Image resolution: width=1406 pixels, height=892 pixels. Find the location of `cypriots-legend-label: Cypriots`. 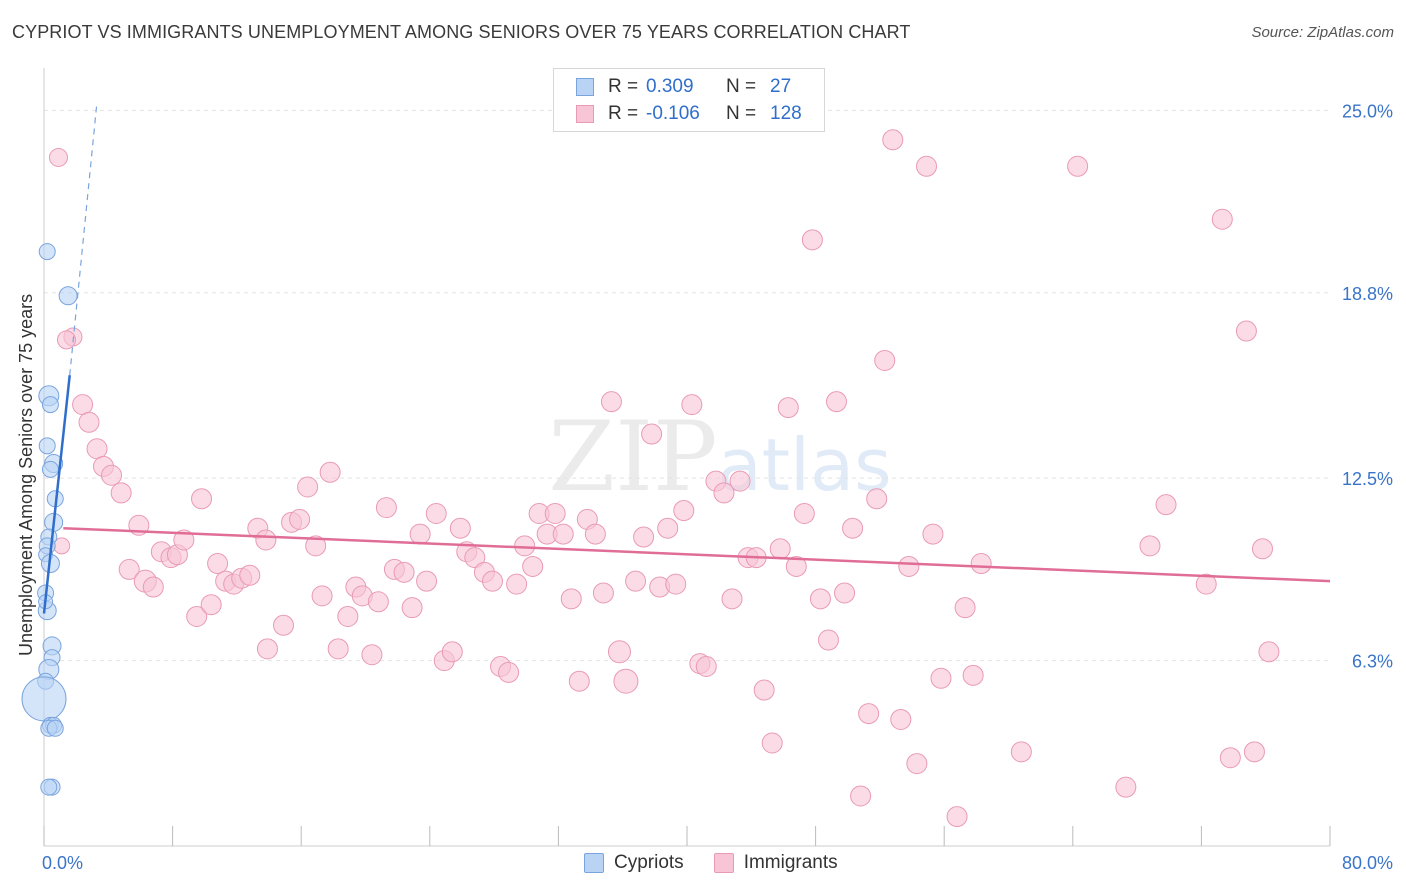

cypriots-legend-label: Cypriots is located at coordinates (649, 862).